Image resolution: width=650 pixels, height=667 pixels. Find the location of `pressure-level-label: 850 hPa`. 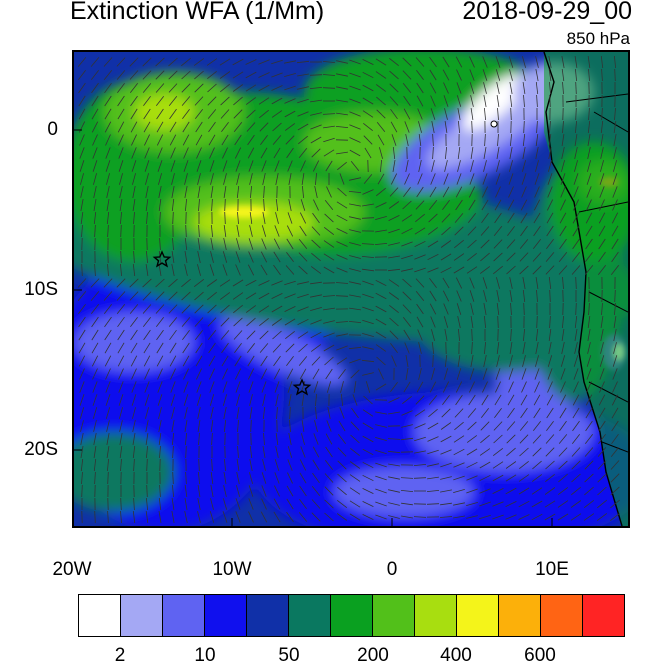

pressure-level-label: 850 hPa is located at coordinates (598, 38).